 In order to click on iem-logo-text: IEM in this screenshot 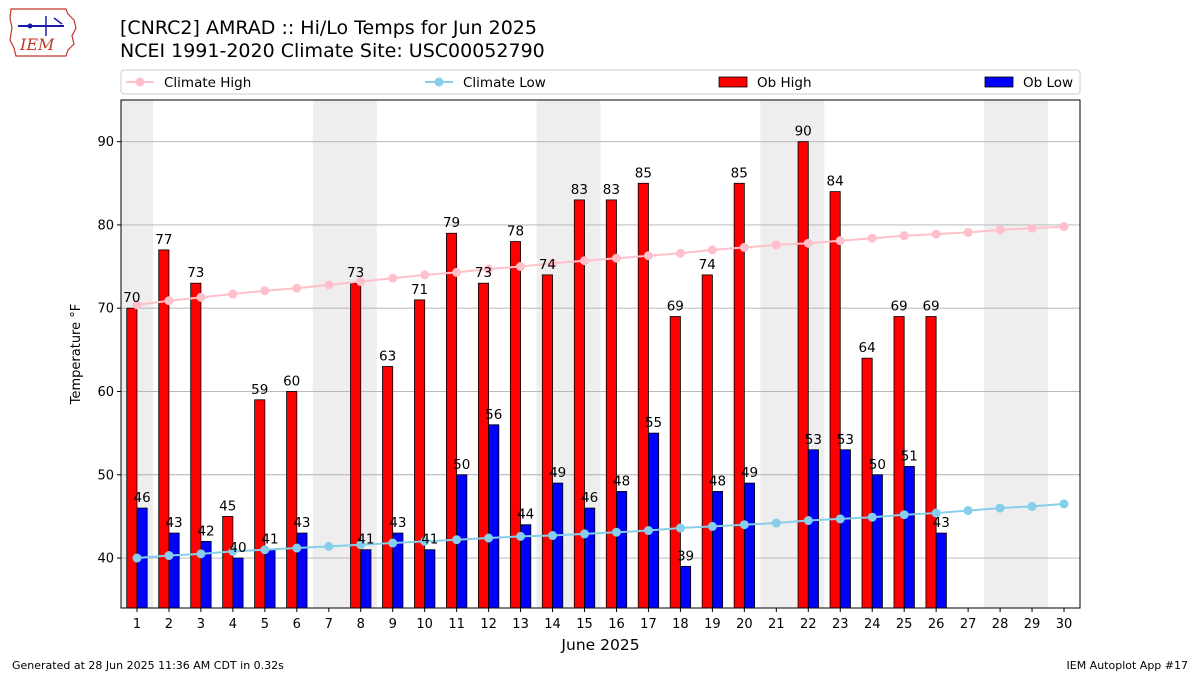, I will do `click(37, 44)`.